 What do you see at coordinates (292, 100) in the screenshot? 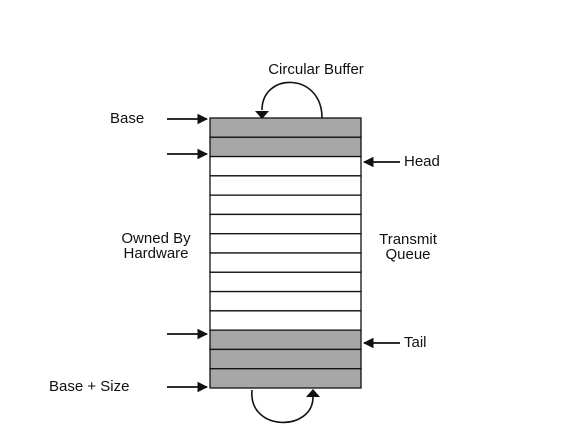
I see `top-wraparound-arrow` at bounding box center [292, 100].